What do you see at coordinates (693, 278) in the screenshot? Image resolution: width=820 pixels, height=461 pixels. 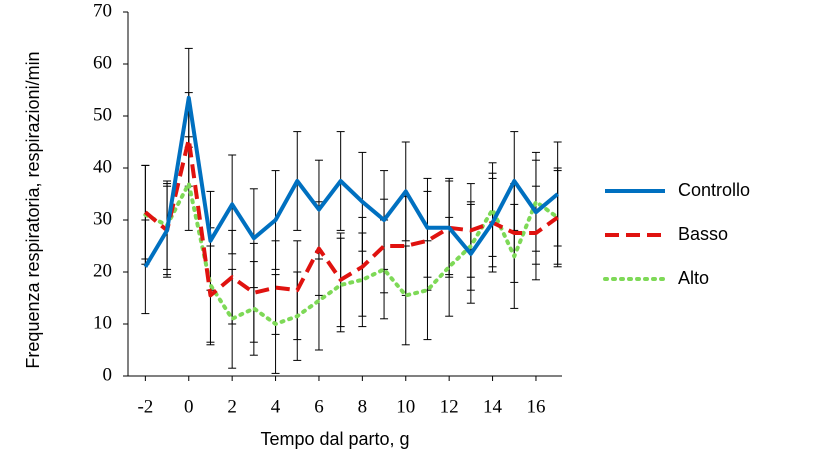 I see `legend-label: Alto` at bounding box center [693, 278].